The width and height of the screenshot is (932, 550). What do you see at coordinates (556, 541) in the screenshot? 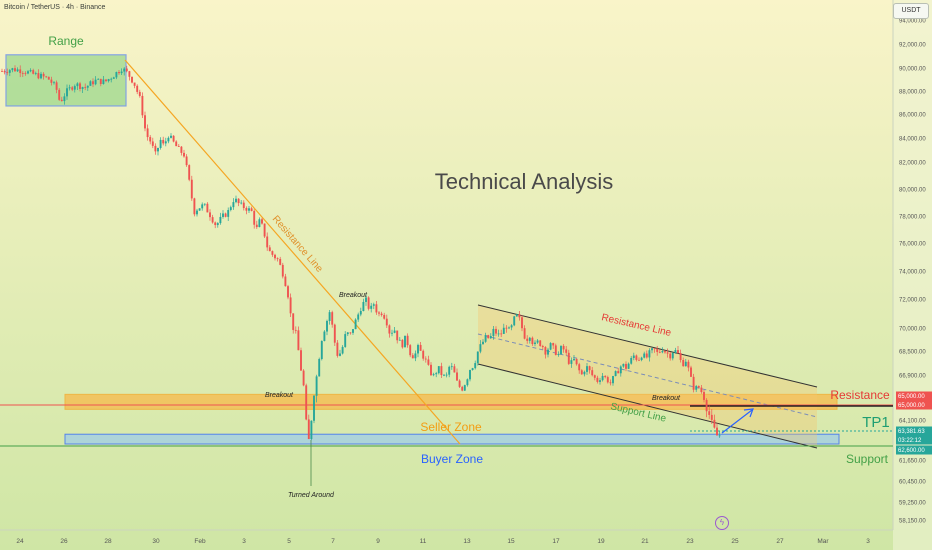
I see `x-tick-label: 17` at bounding box center [556, 541].